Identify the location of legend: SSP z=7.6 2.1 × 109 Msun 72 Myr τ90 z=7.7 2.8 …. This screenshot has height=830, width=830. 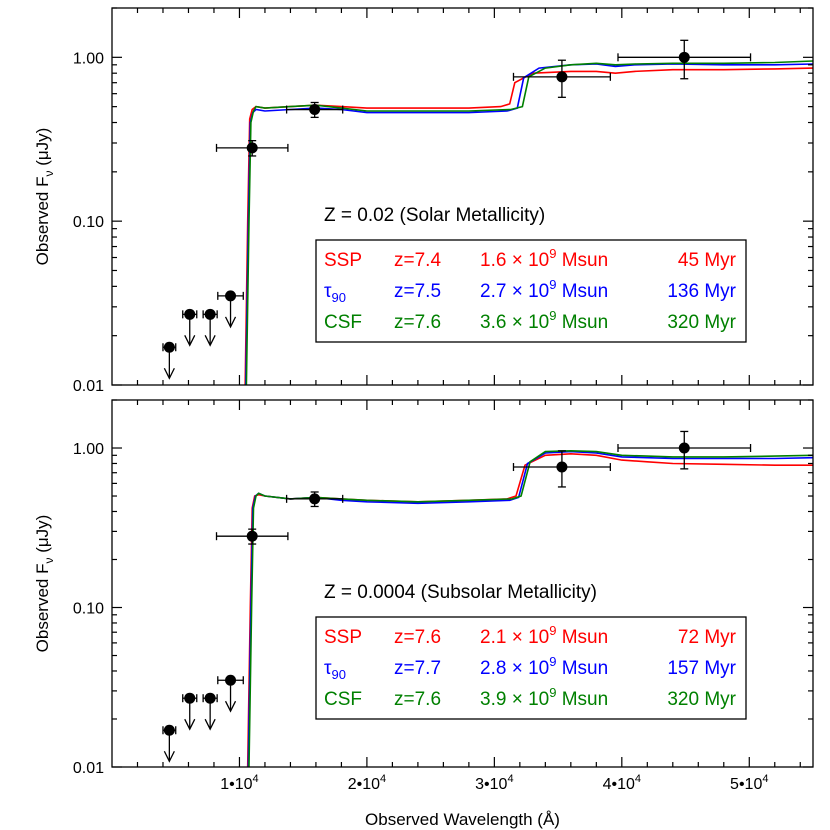
(531, 668).